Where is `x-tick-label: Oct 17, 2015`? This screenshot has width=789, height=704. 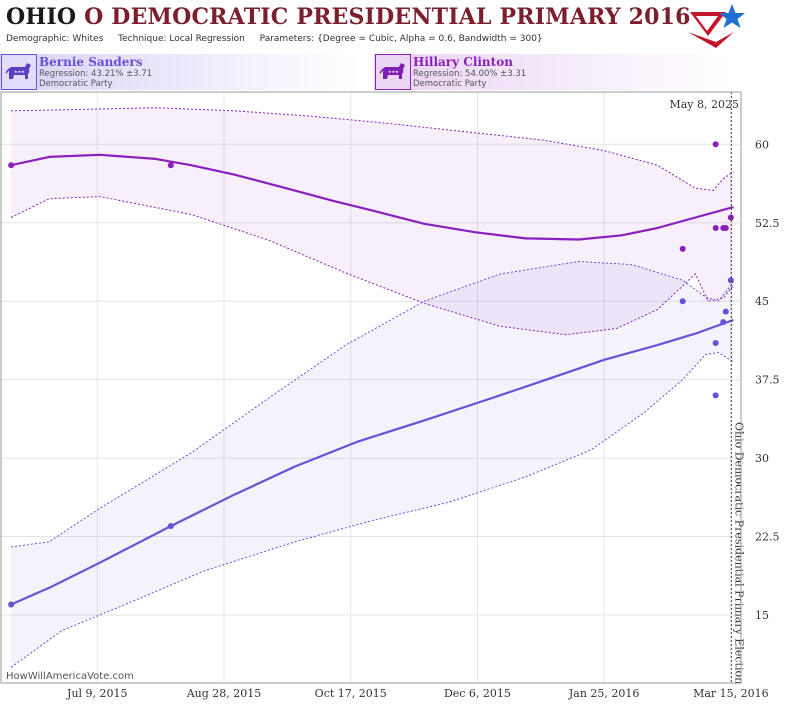 x-tick-label: Oct 17, 2015 is located at coordinates (351, 693).